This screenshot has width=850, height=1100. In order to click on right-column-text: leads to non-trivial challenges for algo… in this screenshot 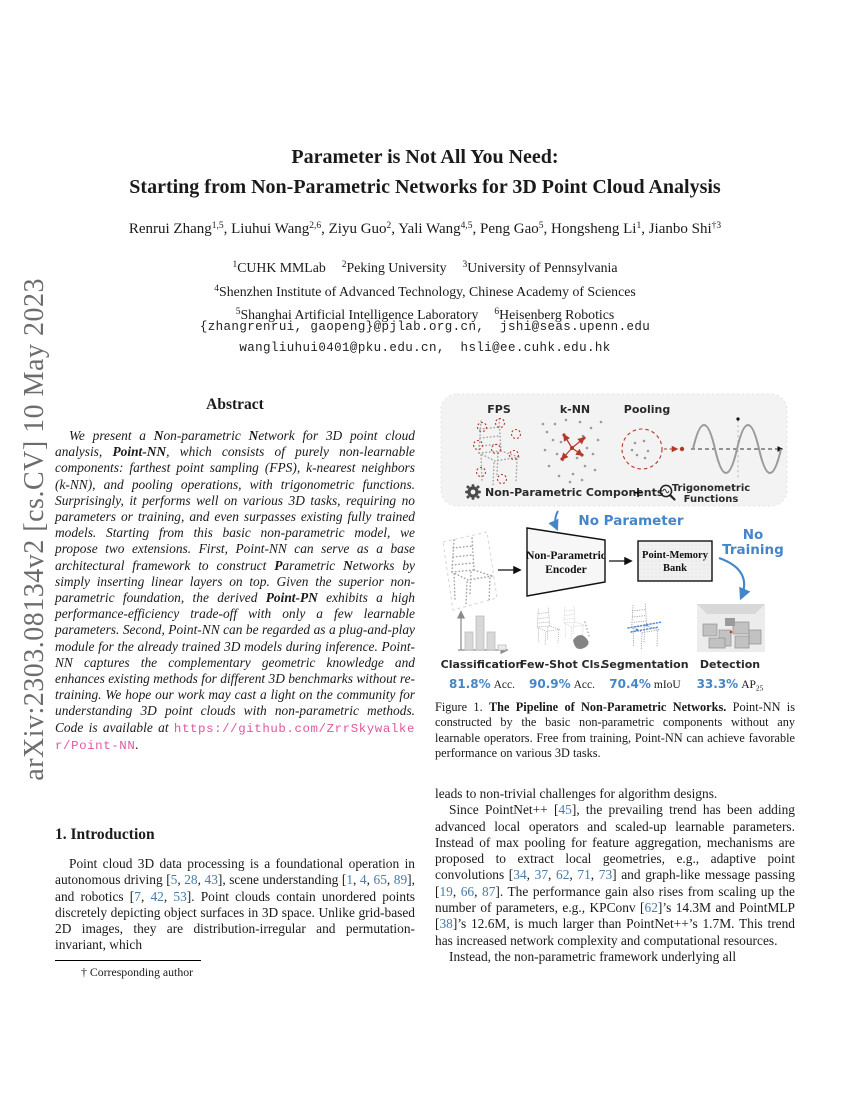, I will do `click(615, 875)`.